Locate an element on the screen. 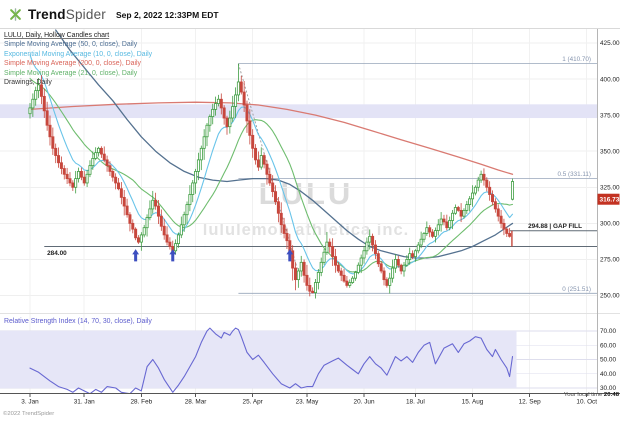 This screenshot has height=426, width=620. price-badge-value: 316.73 is located at coordinates (610, 200).